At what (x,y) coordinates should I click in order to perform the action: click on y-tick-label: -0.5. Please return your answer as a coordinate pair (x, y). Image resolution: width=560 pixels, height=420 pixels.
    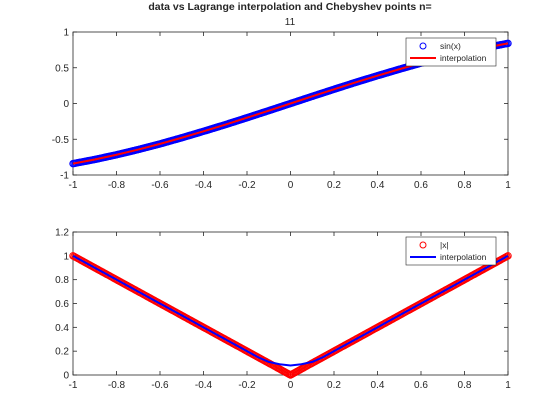
    Looking at the image, I should click on (61, 140).